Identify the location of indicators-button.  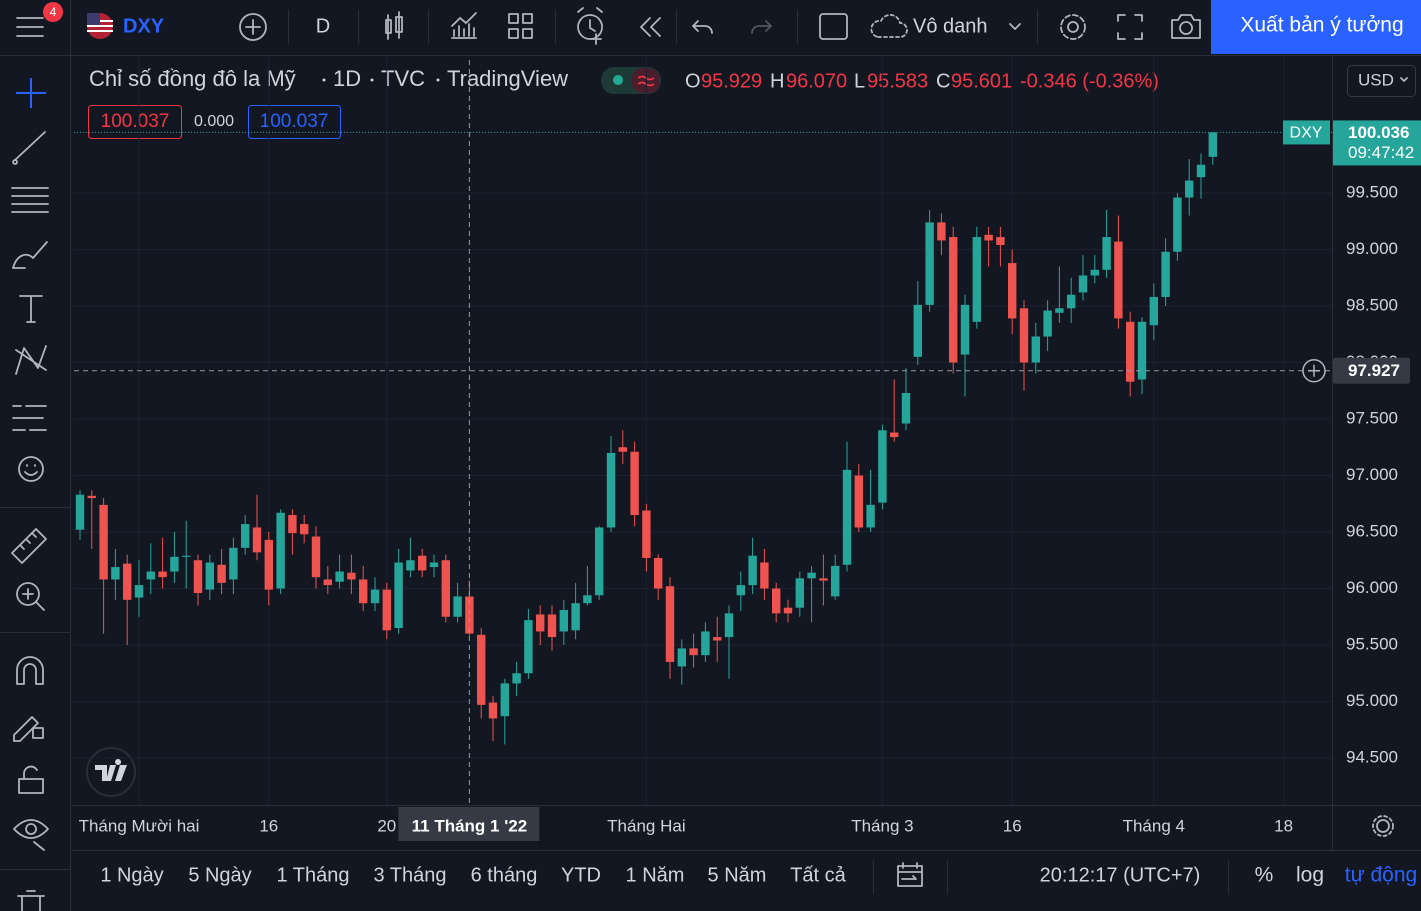
(464, 25).